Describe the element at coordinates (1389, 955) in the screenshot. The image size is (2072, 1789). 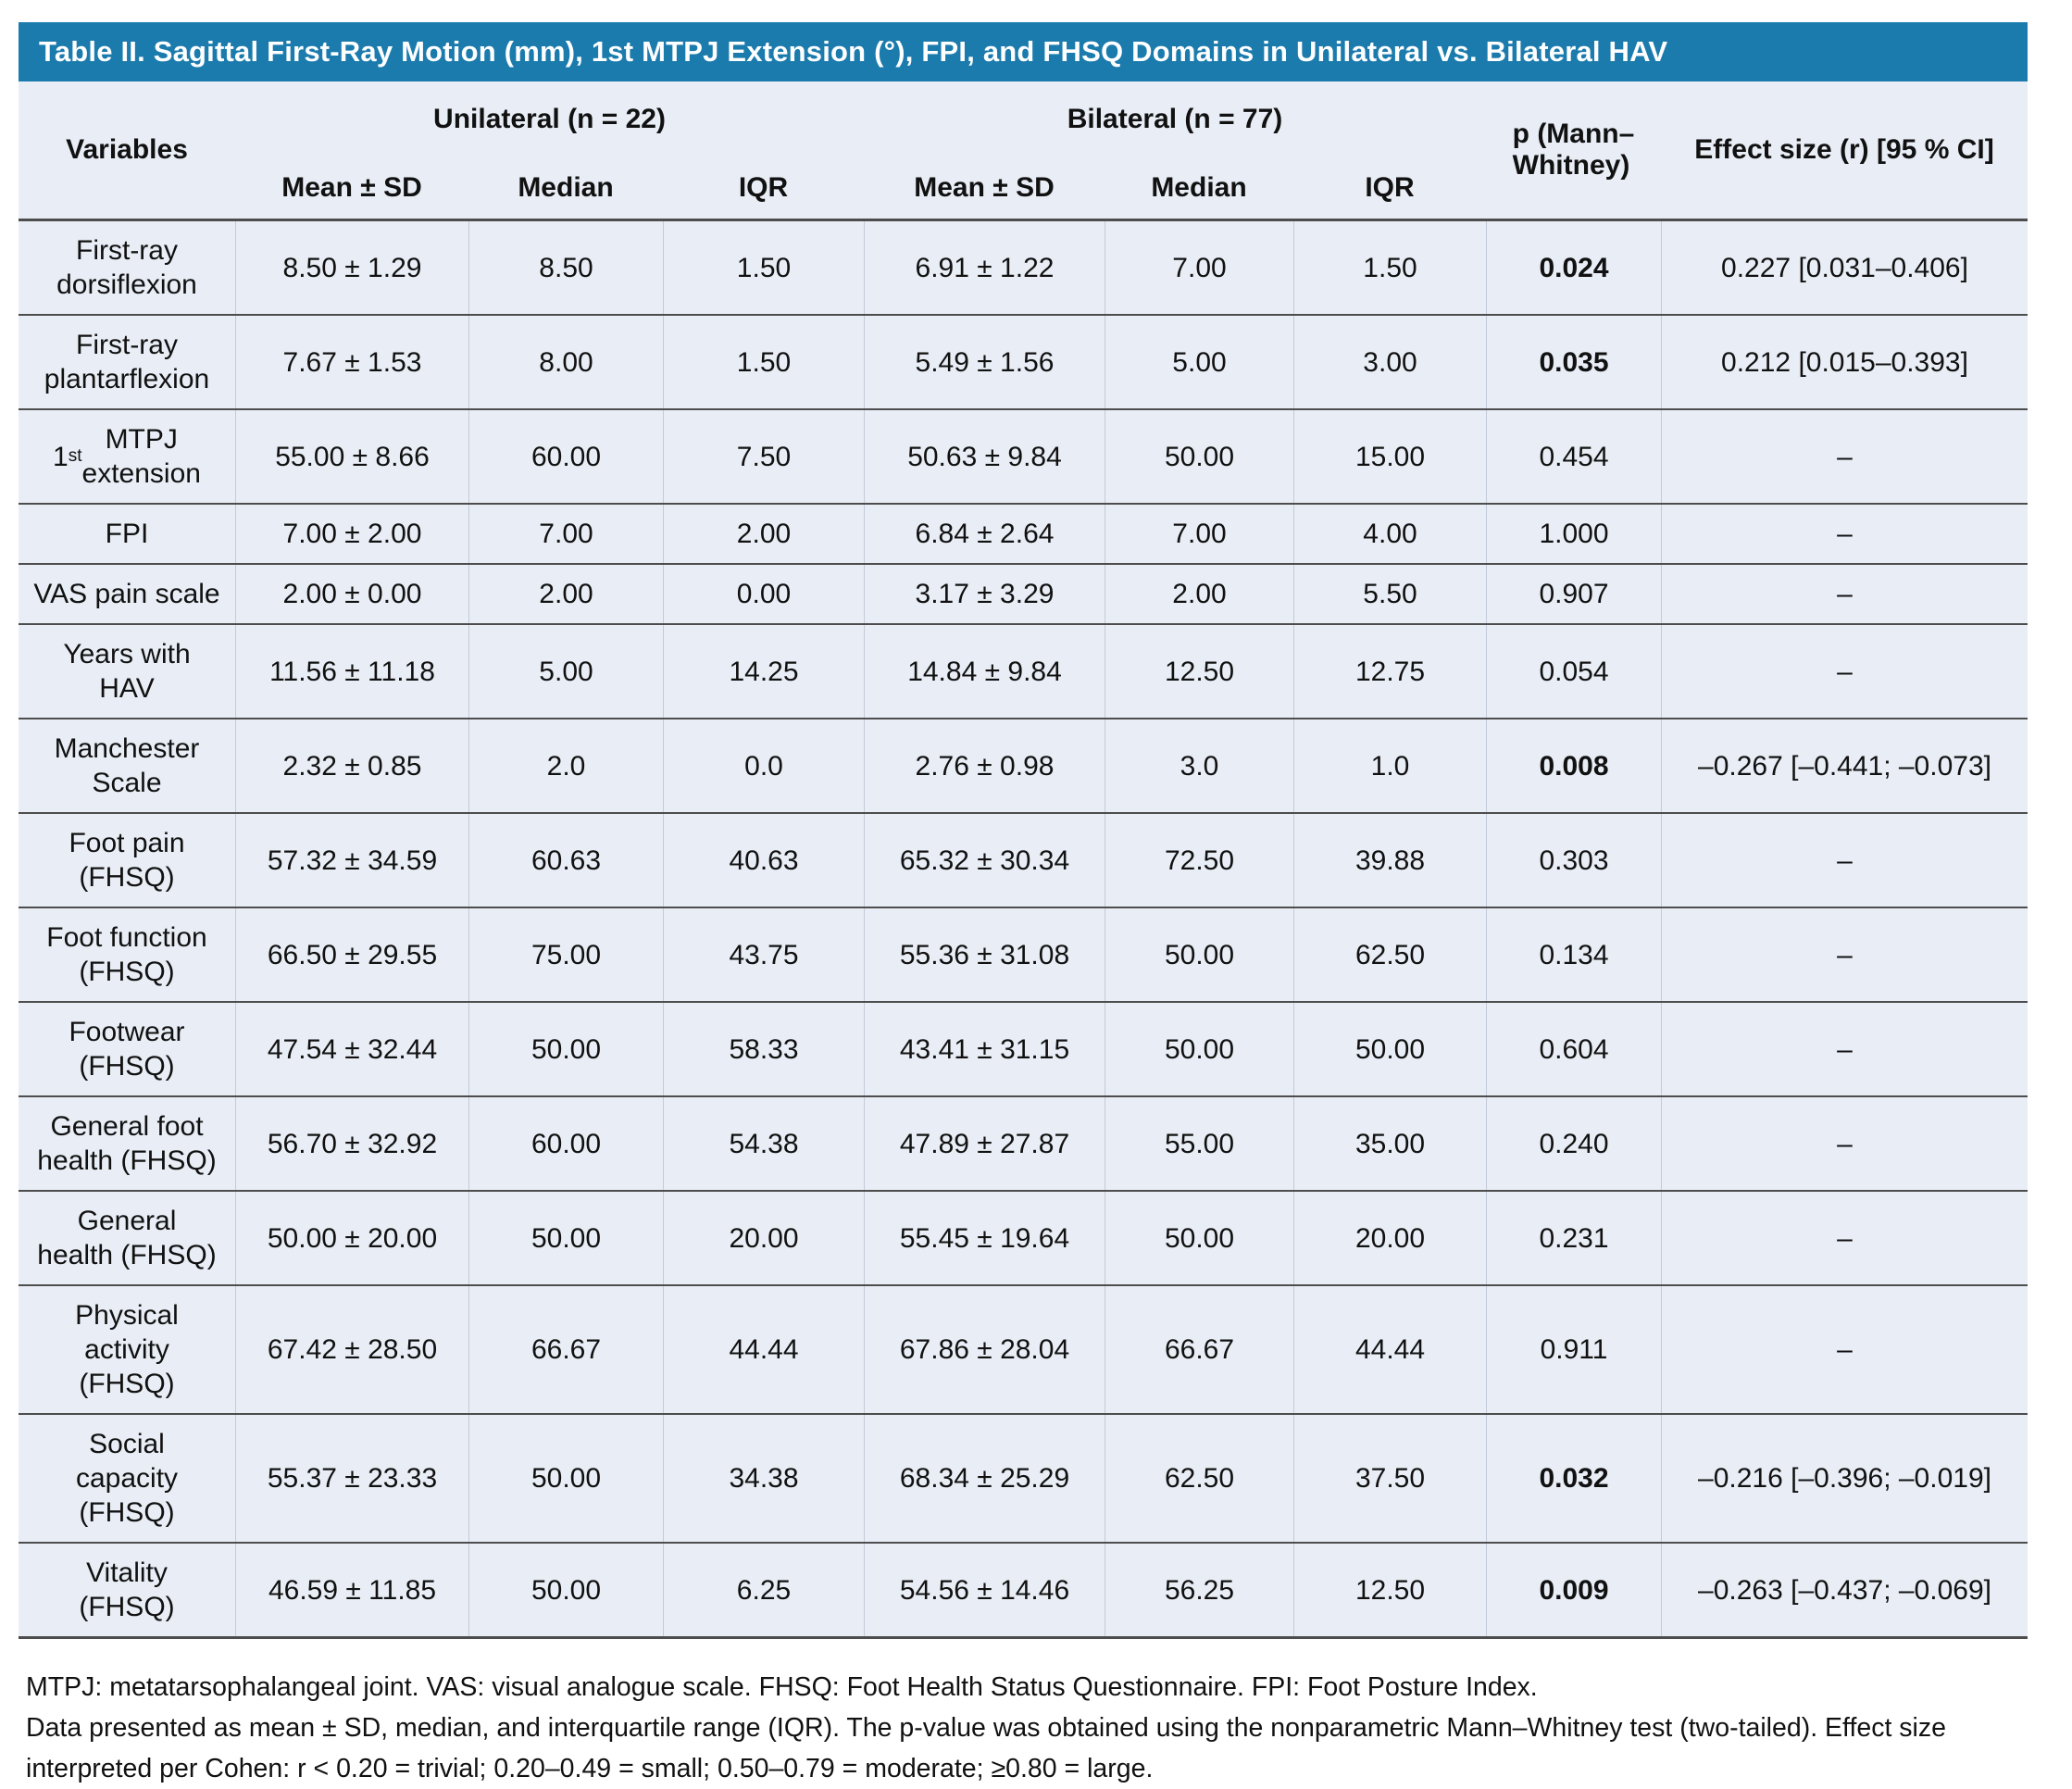
I see `cell-bilateral-iqr: 62.50` at that location.